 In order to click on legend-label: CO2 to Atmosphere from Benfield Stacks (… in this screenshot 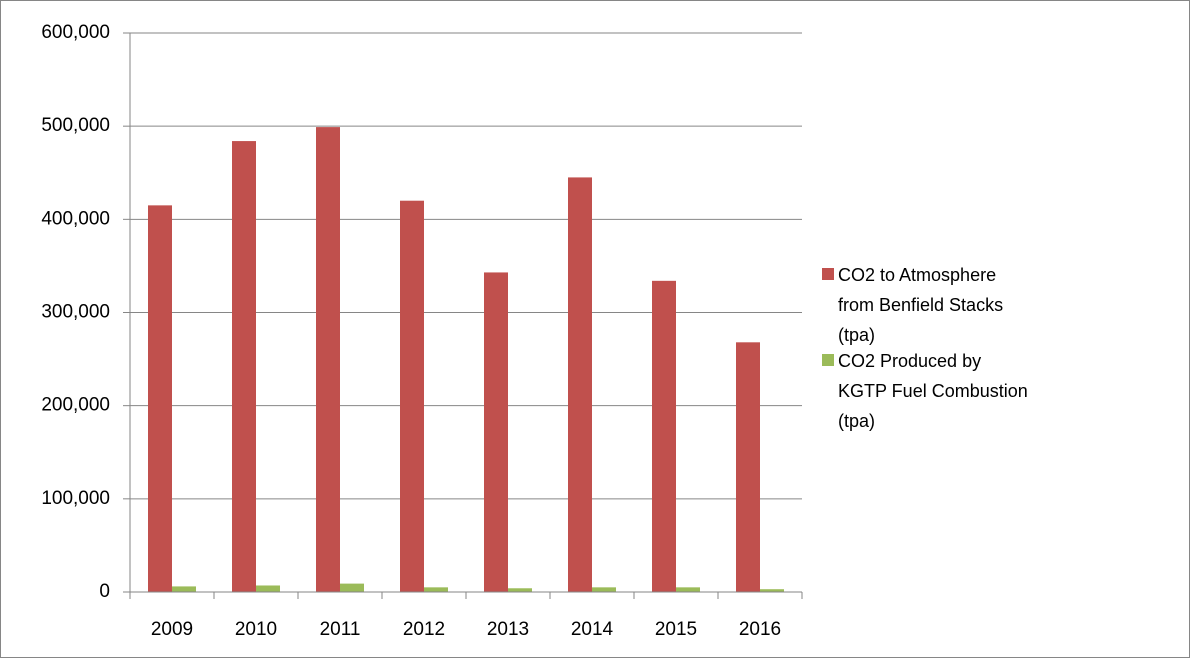, I will do `click(921, 305)`.